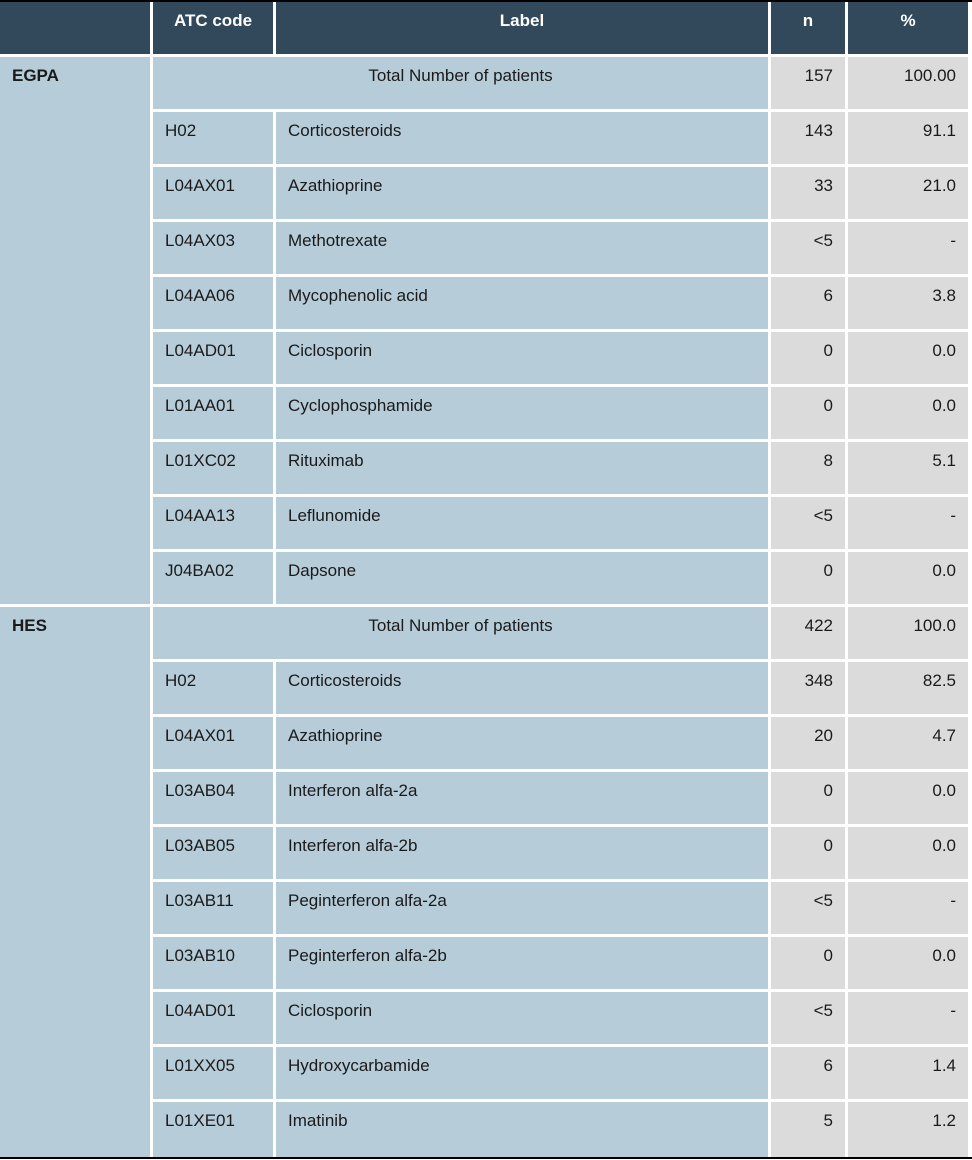  Describe the element at coordinates (485, 524) in the screenshot. I see `table-row: L04AA13 Leflunomide <5 -` at that location.